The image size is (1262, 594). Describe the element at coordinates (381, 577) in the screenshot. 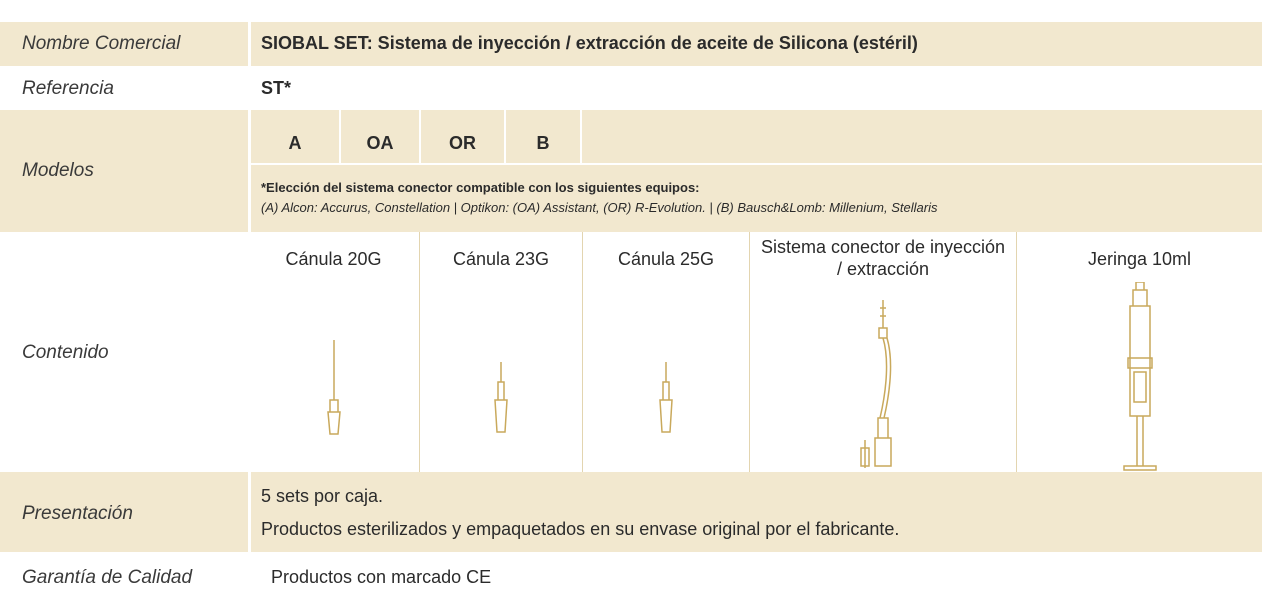

I see `row-value: Productos con marcado CE` at that location.